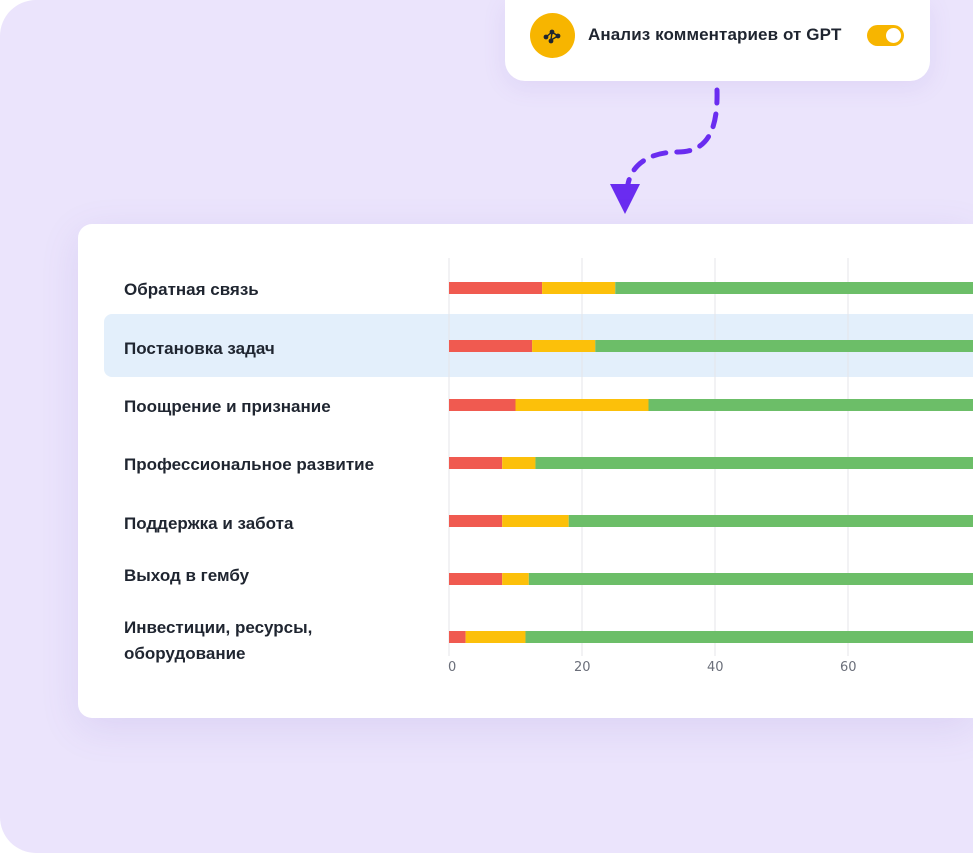 The width and height of the screenshot is (973, 853). What do you see at coordinates (452, 667) in the screenshot?
I see `x-tick-label: 0` at bounding box center [452, 667].